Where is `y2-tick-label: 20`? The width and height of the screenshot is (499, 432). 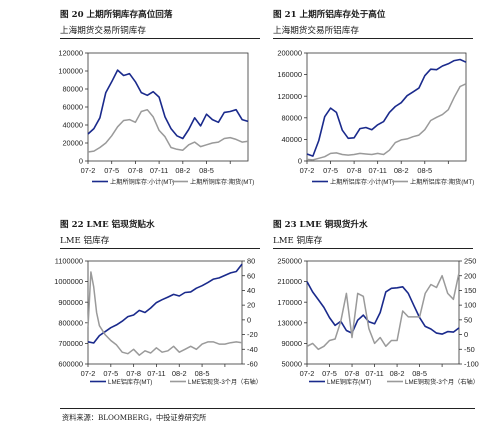
y2-tick-label: 20 is located at coordinates (251, 305).